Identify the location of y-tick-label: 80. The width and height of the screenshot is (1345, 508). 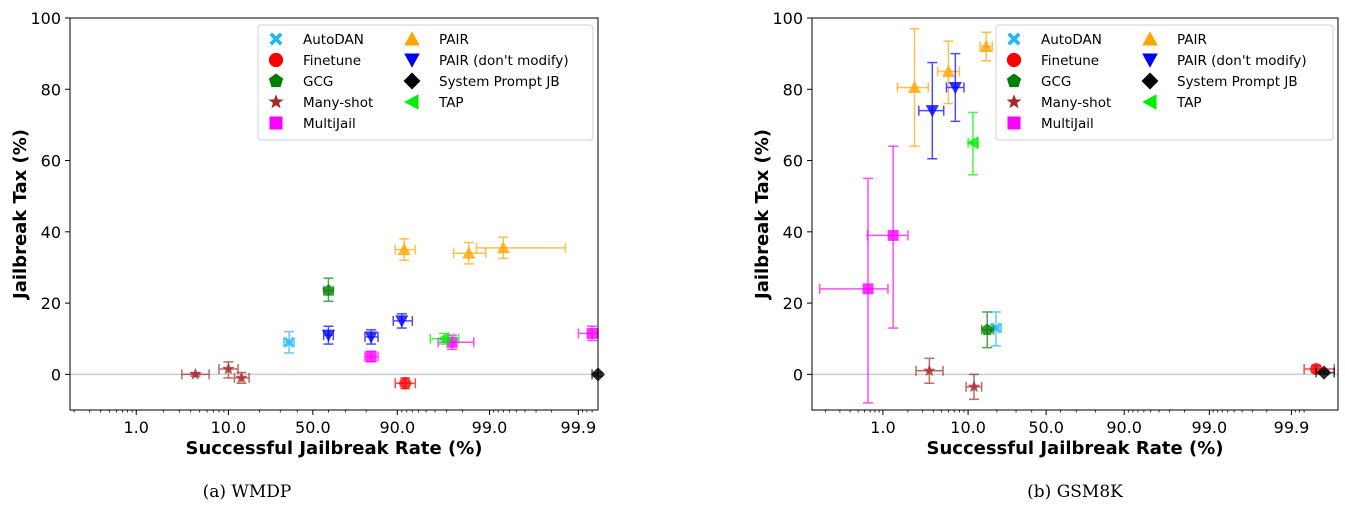
(51, 89).